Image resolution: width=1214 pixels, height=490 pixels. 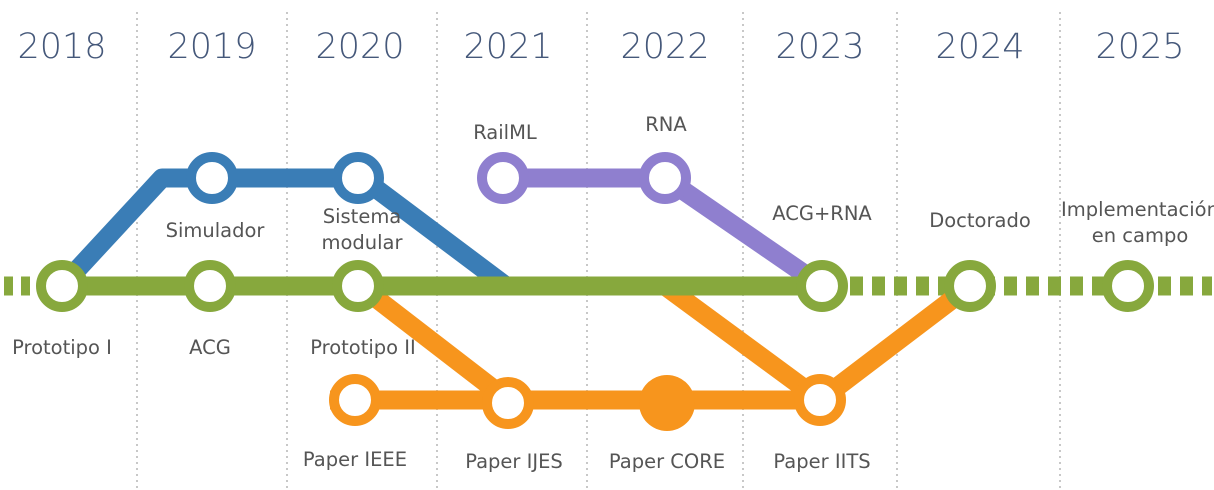 What do you see at coordinates (62, 347) in the screenshot?
I see `station-prototipo-1-label: Prototipo I` at bounding box center [62, 347].